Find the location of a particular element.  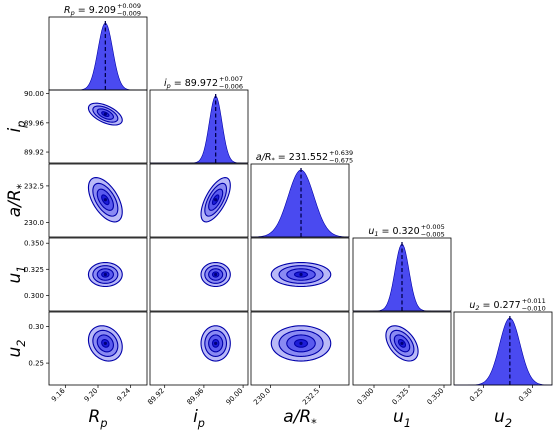

y-tick-label-u1: 0.325 is located at coordinates (34, 270).